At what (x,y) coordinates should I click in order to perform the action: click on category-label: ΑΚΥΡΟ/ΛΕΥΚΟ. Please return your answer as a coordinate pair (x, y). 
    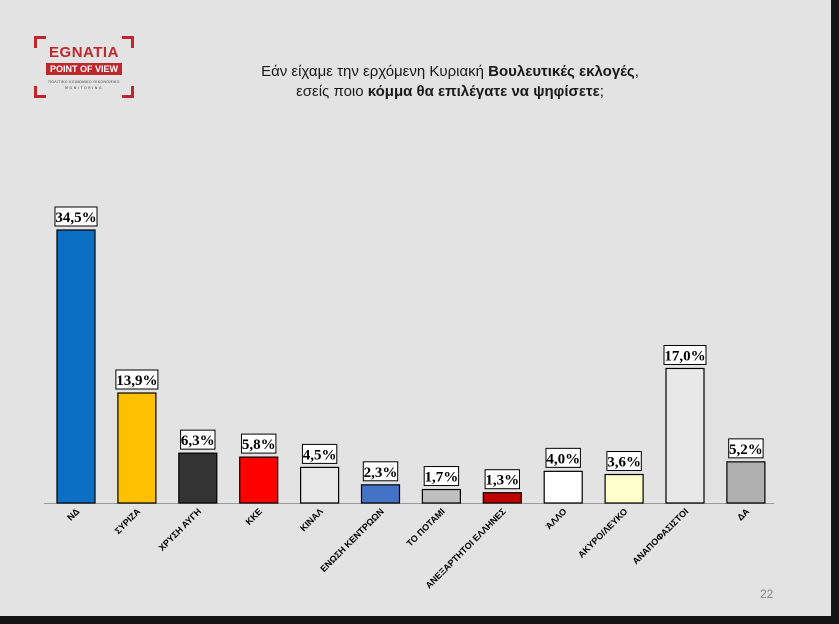
    Looking at the image, I should click on (602, 532).